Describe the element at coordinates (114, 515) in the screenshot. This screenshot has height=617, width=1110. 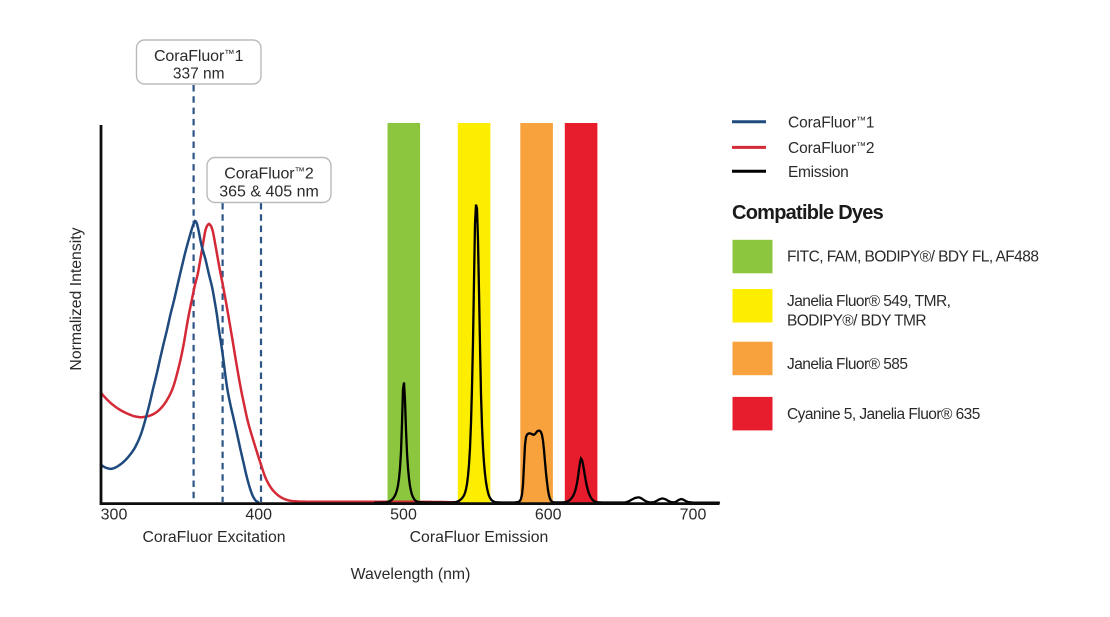
I see `svg-text: 300` at that location.